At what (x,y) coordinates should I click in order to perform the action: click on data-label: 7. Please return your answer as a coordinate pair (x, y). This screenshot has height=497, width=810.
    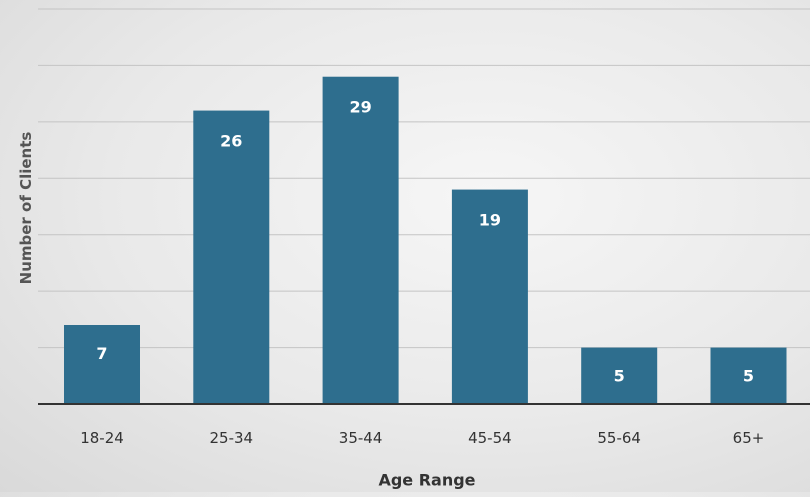
    Looking at the image, I should click on (101, 353).